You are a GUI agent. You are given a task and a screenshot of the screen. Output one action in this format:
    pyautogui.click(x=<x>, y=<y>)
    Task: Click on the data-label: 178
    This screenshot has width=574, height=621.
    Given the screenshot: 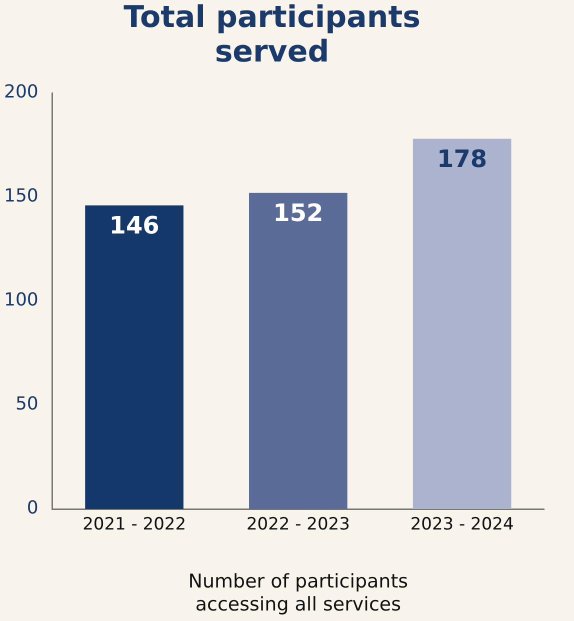 What is the action you would take?
    pyautogui.click(x=462, y=158)
    